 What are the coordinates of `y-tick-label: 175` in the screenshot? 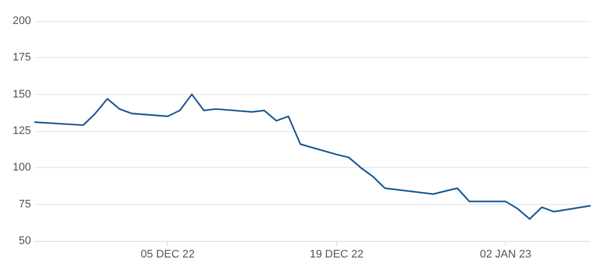 It's located at (21, 58).